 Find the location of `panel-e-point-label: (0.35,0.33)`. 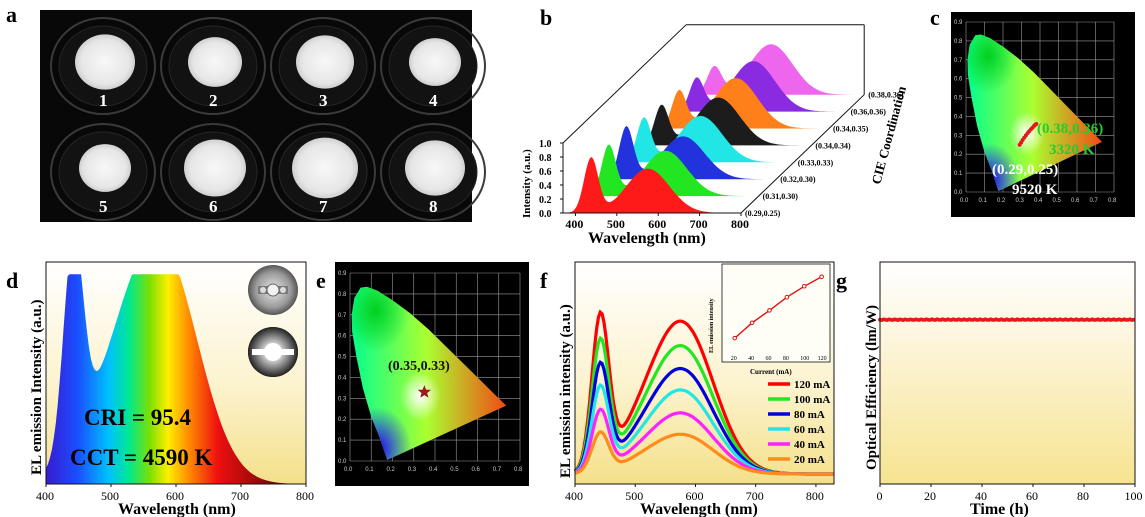

panel-e-point-label: (0.35,0.33) is located at coordinates (419, 366).